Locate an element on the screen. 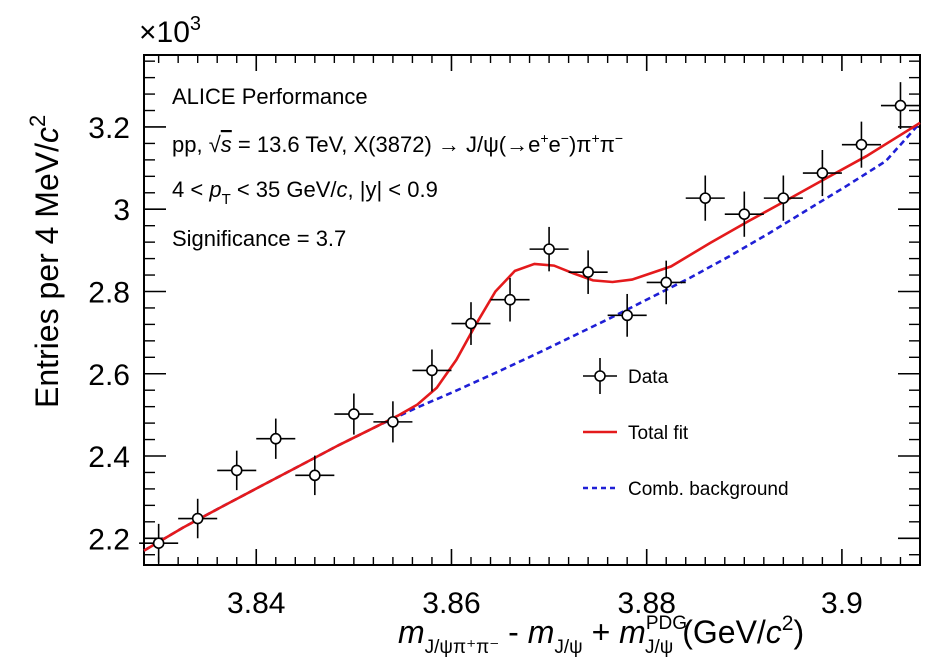  legend-label-fit: Total fit is located at coordinates (658, 433).